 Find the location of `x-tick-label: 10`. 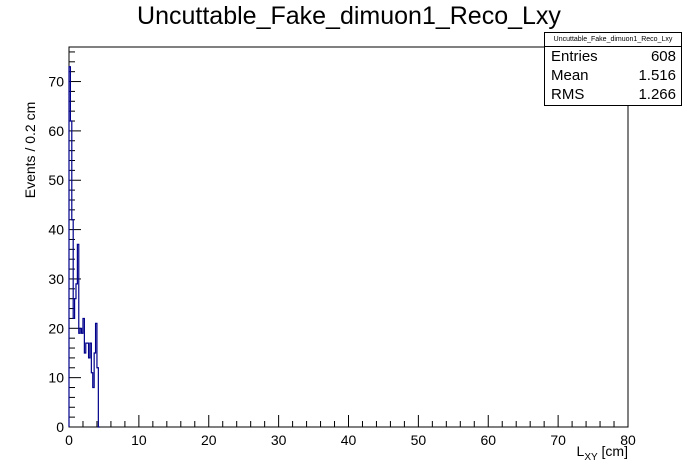

x-tick-label: 10 is located at coordinates (139, 440).